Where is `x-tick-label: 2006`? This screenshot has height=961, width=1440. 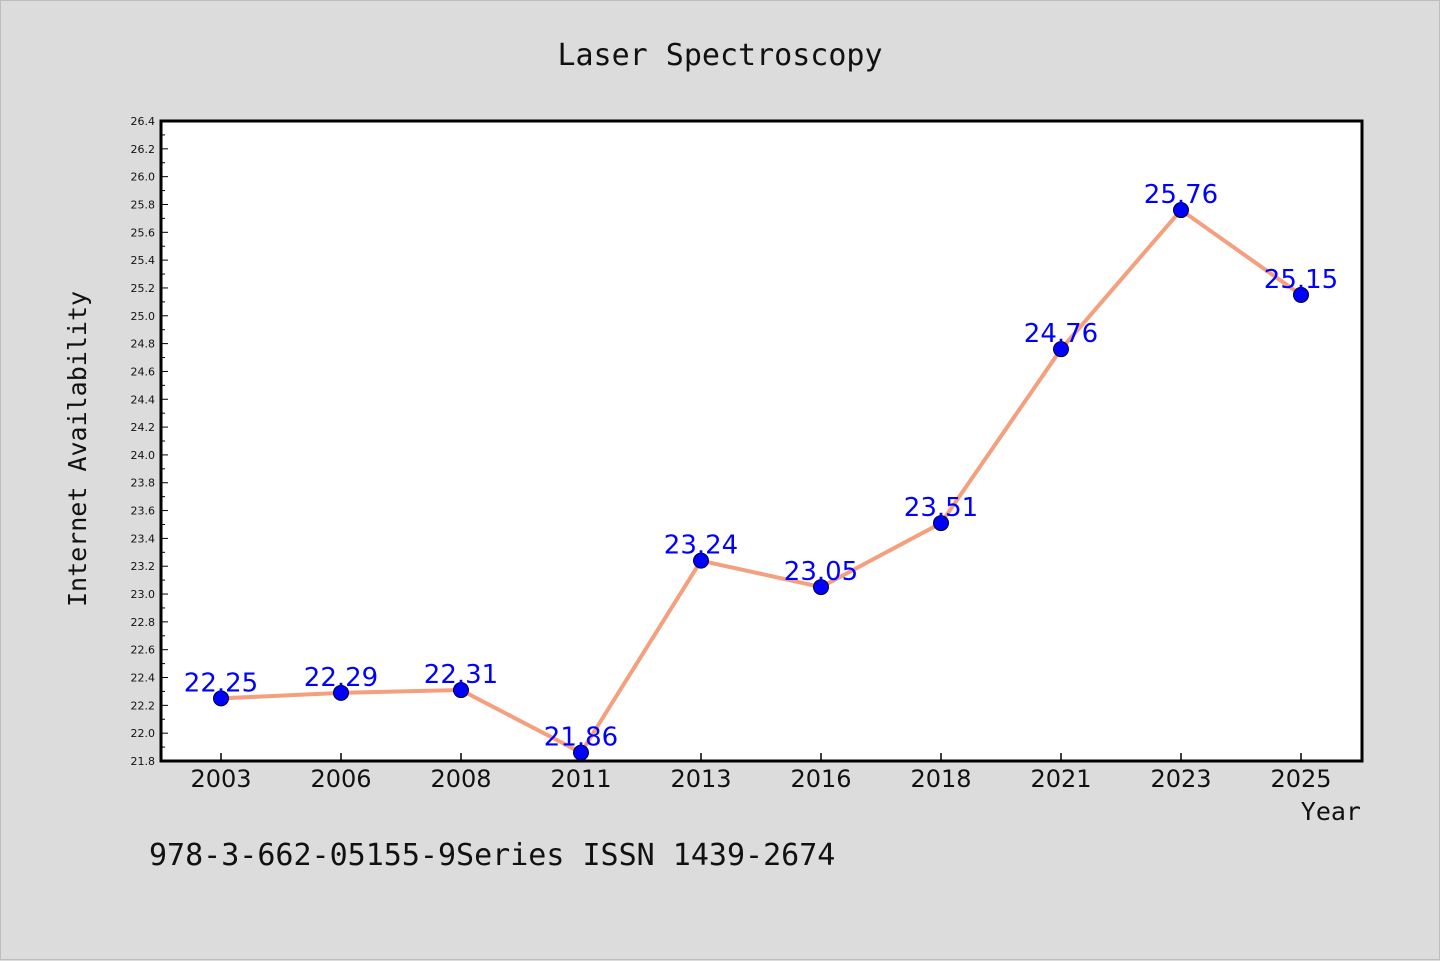
x-tick-label: 2006 is located at coordinates (340, 779).